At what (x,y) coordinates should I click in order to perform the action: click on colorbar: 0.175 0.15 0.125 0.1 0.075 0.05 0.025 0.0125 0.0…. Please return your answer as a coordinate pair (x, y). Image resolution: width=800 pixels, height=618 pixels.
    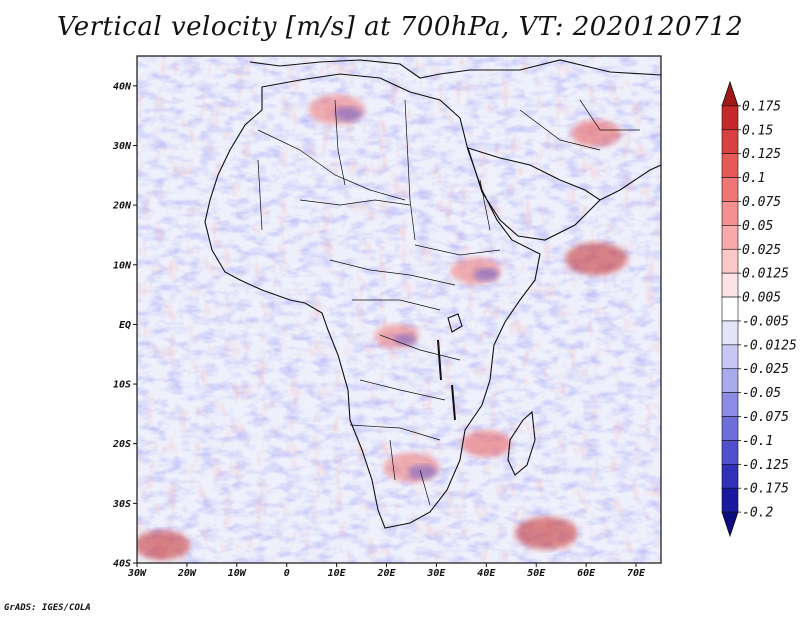
    Looking at the image, I should click on (759, 309).